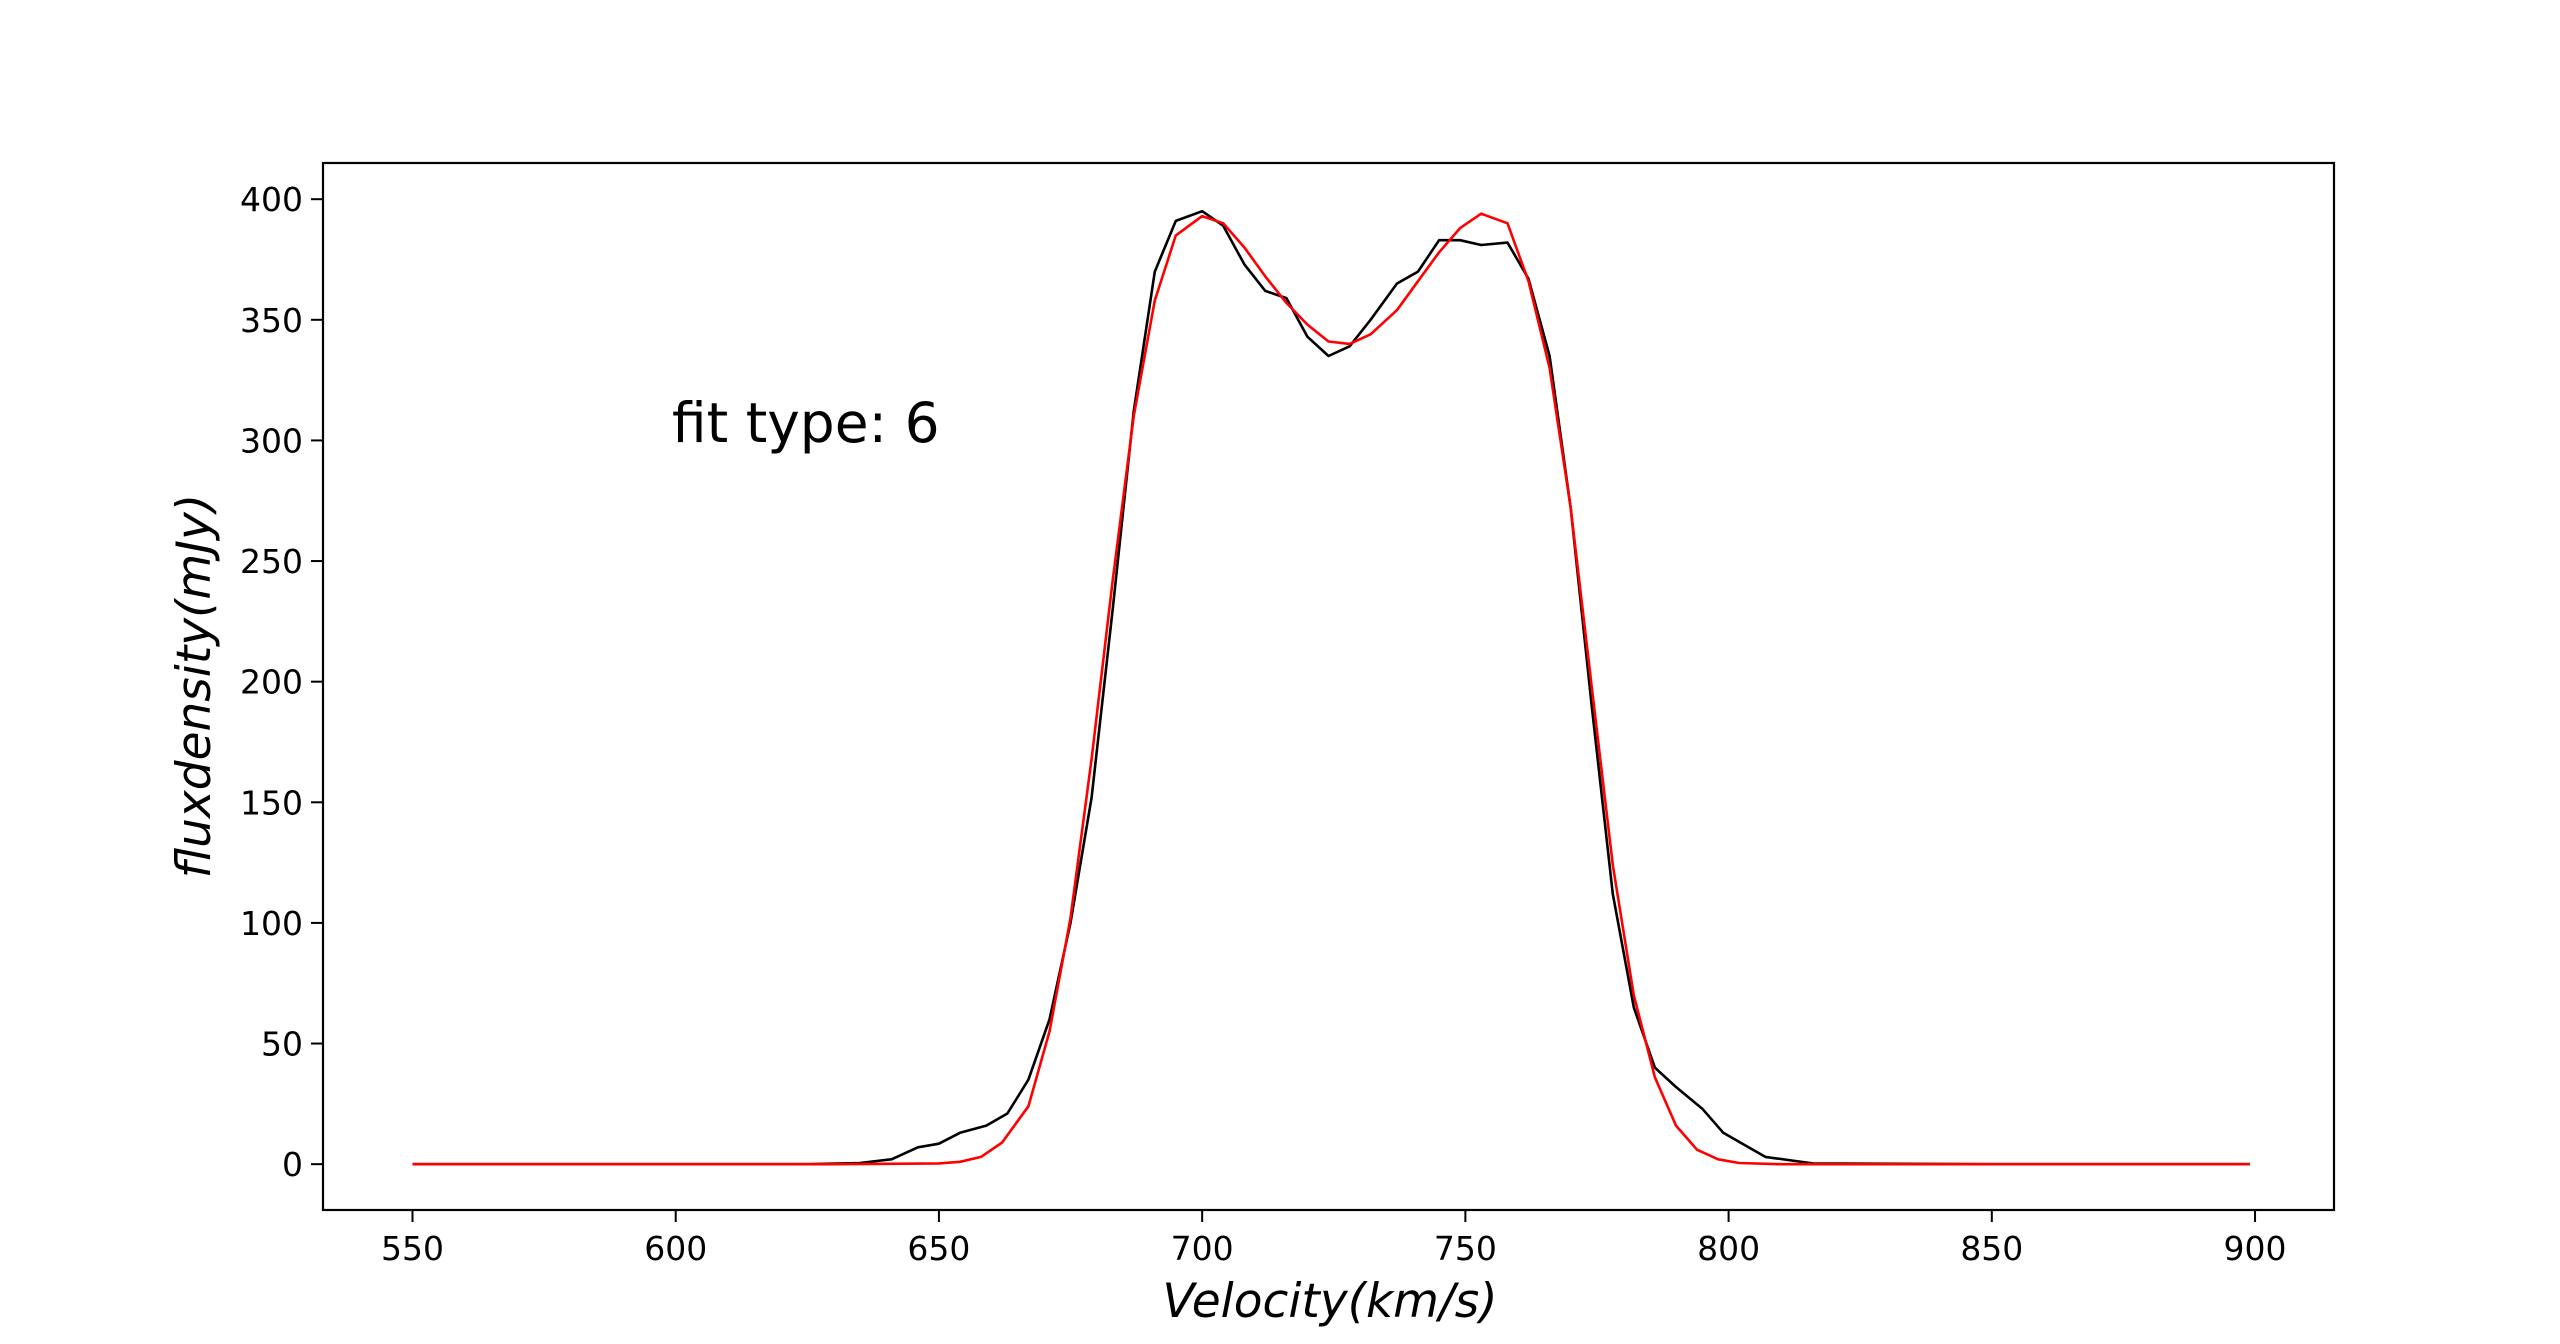 The width and height of the screenshot is (2560, 1344). Describe the element at coordinates (282, 1044) in the screenshot. I see `y-tick-label: 50` at that location.